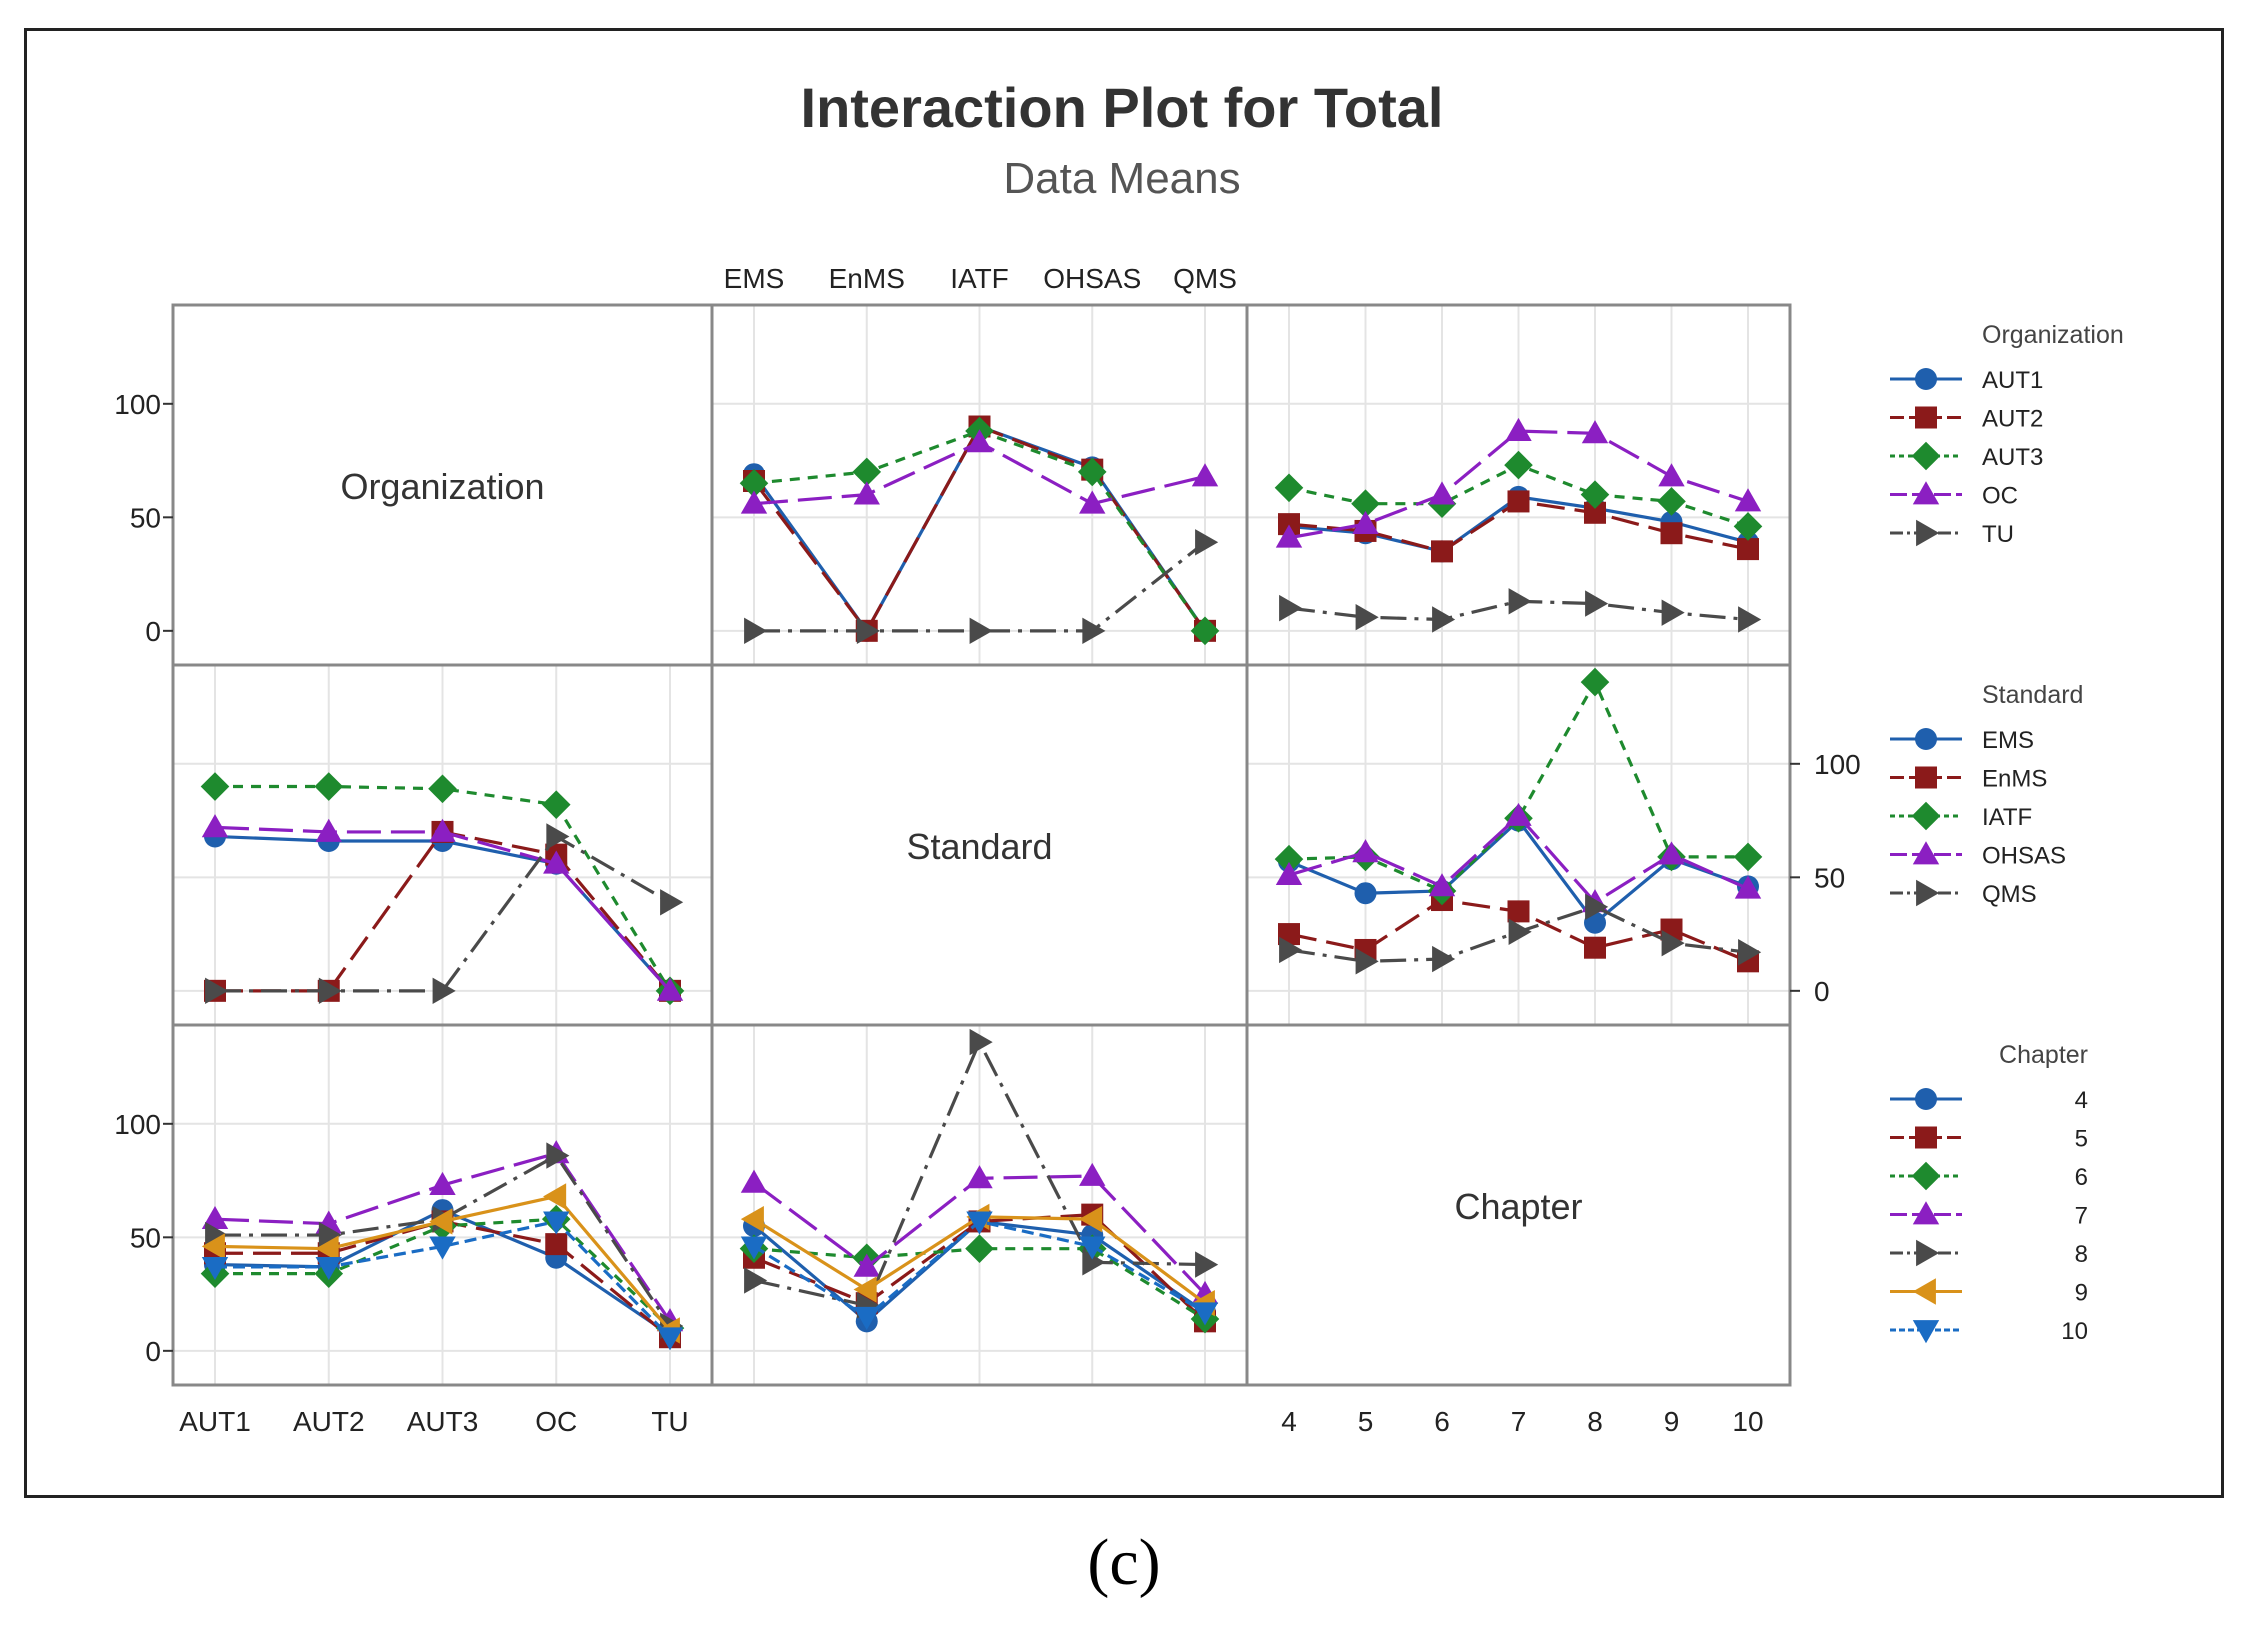  What do you see at coordinates (1926, 456) in the screenshot?
I see `legend-marker-aut3` at bounding box center [1926, 456].